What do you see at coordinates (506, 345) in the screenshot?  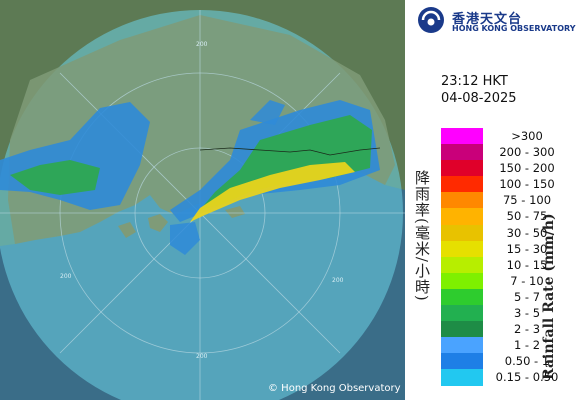 I see `legend-item: 1 - 2` at bounding box center [506, 345].